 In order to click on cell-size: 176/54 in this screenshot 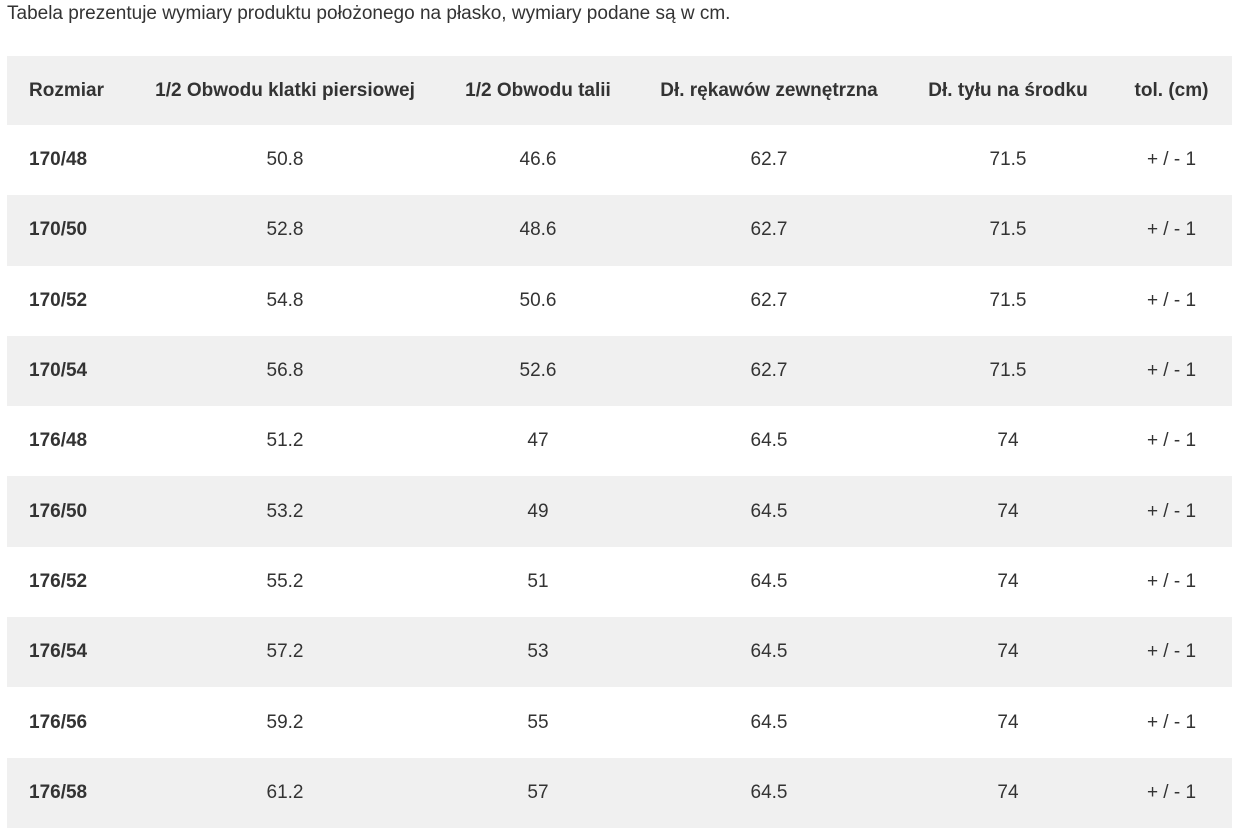, I will do `click(58, 652)`.